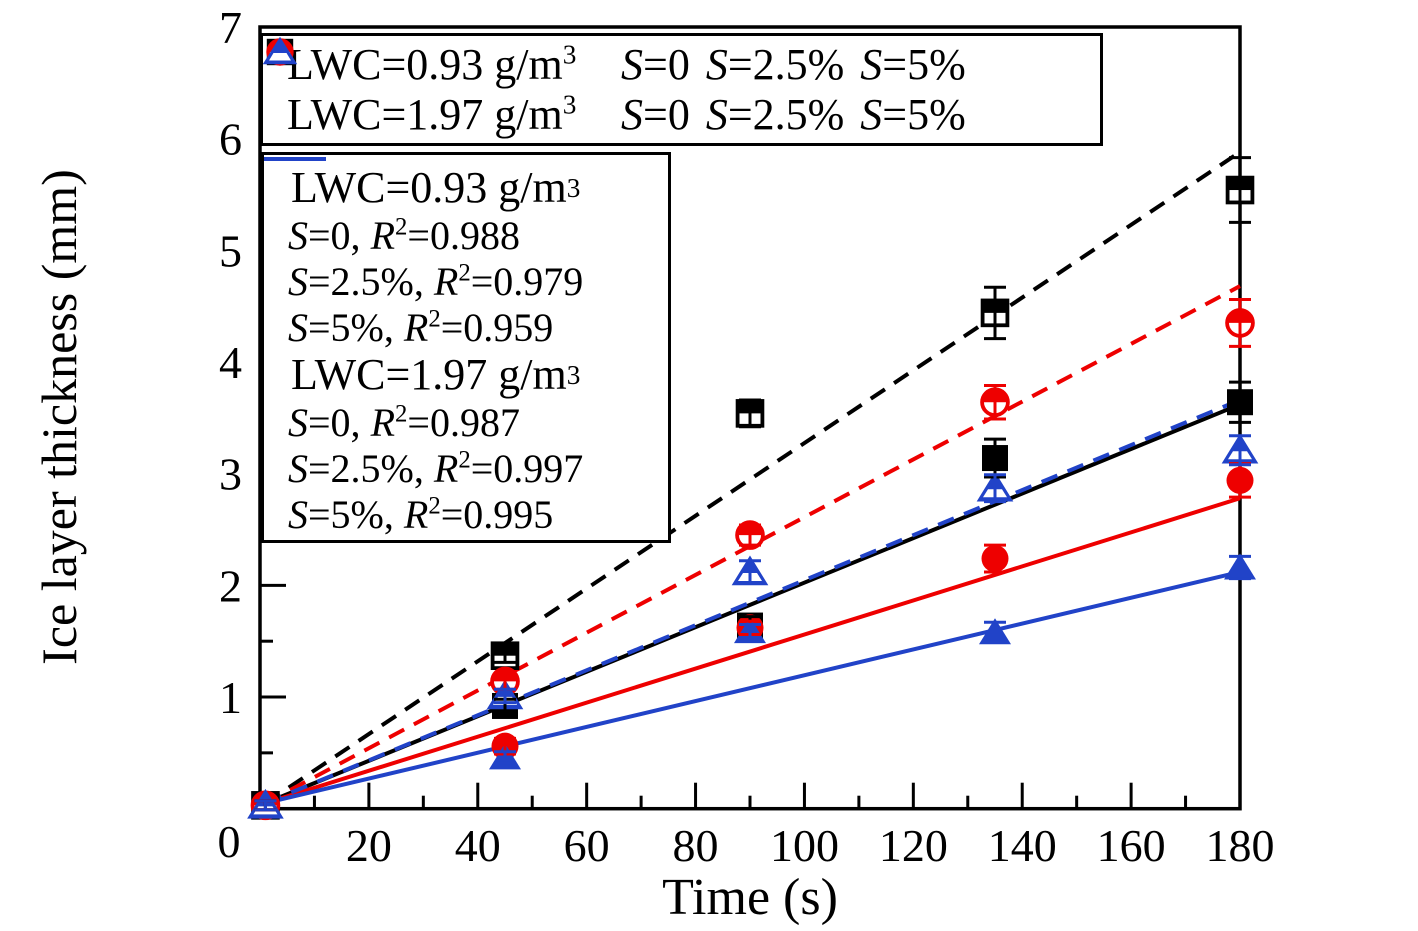 This screenshot has width=1418, height=931. Describe the element at coordinates (804, 845) in the screenshot. I see `x-tick-label: 100` at that location.